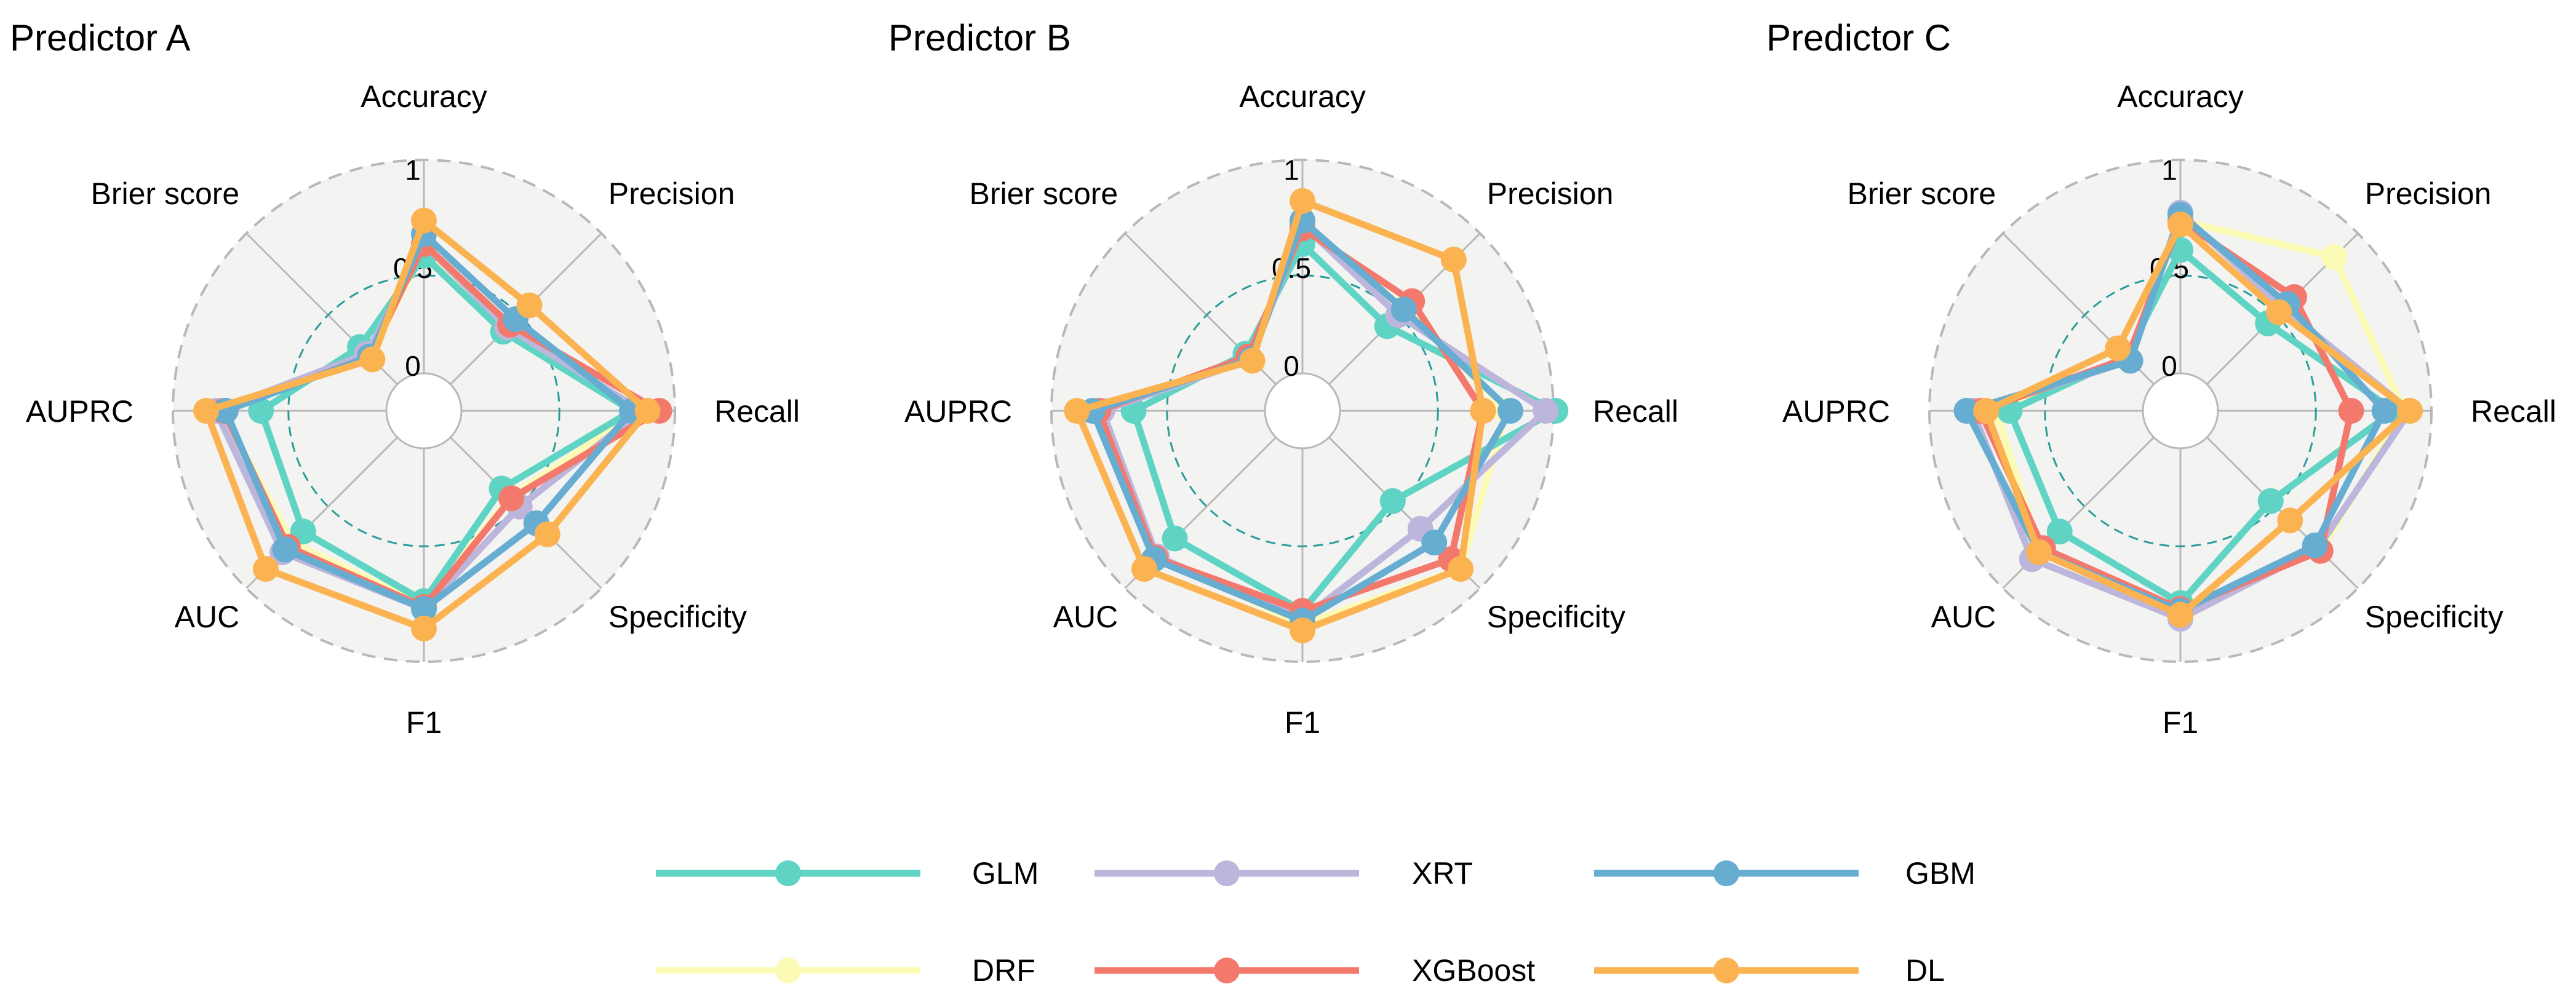 The width and height of the screenshot is (2576, 1000). Describe the element at coordinates (2351, 411) in the screenshot. I see `point-xgboost-recall` at that location.